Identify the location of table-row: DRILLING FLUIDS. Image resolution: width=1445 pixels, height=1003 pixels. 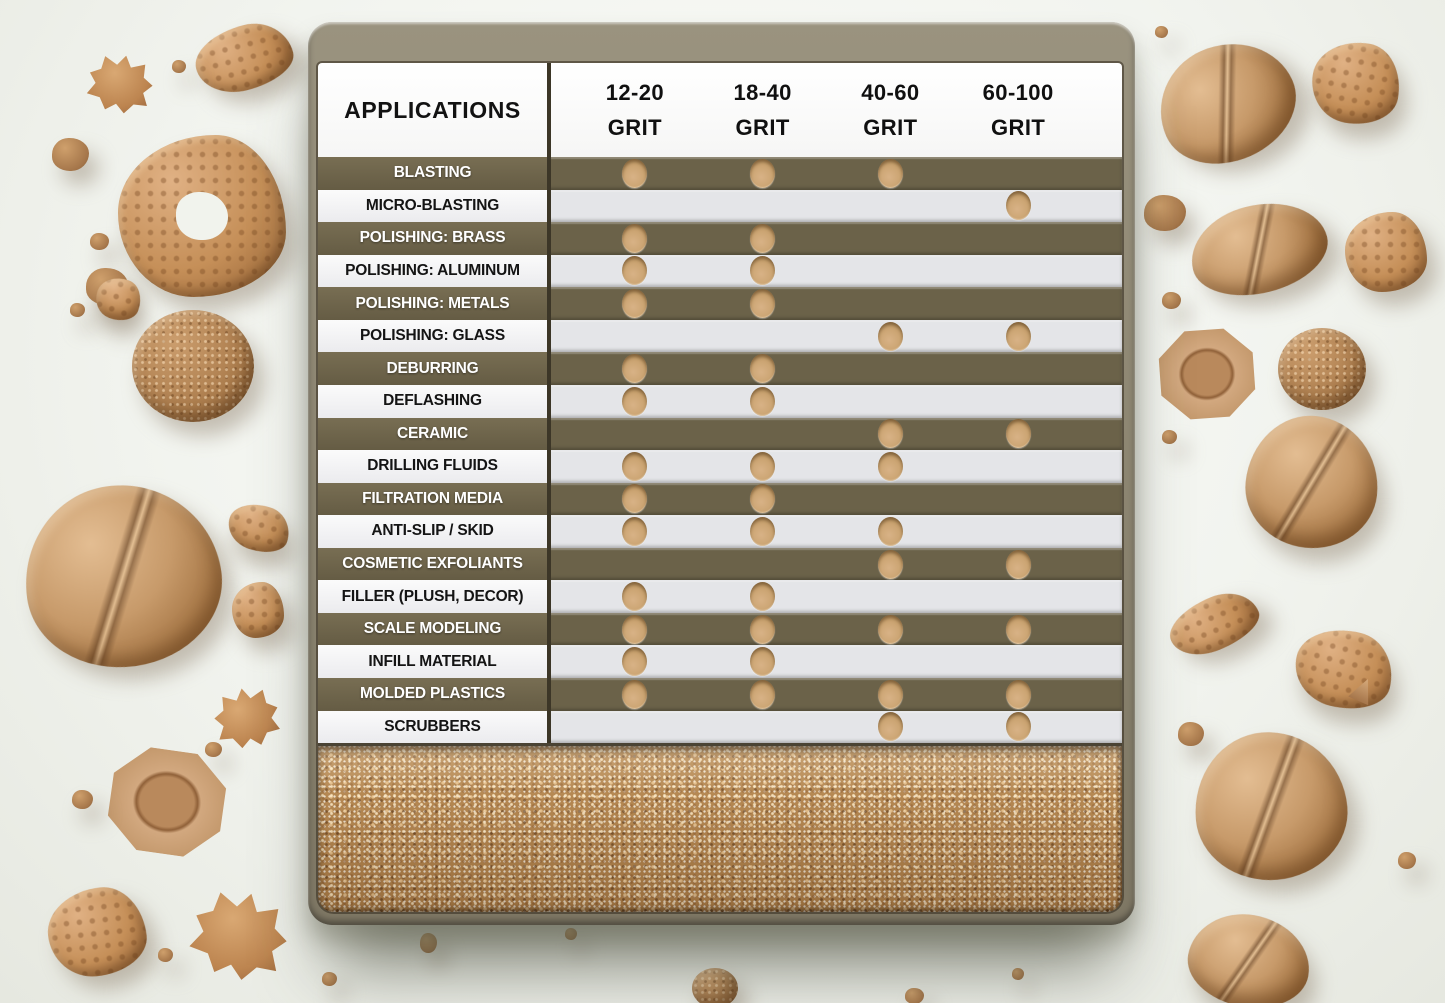
(720, 466).